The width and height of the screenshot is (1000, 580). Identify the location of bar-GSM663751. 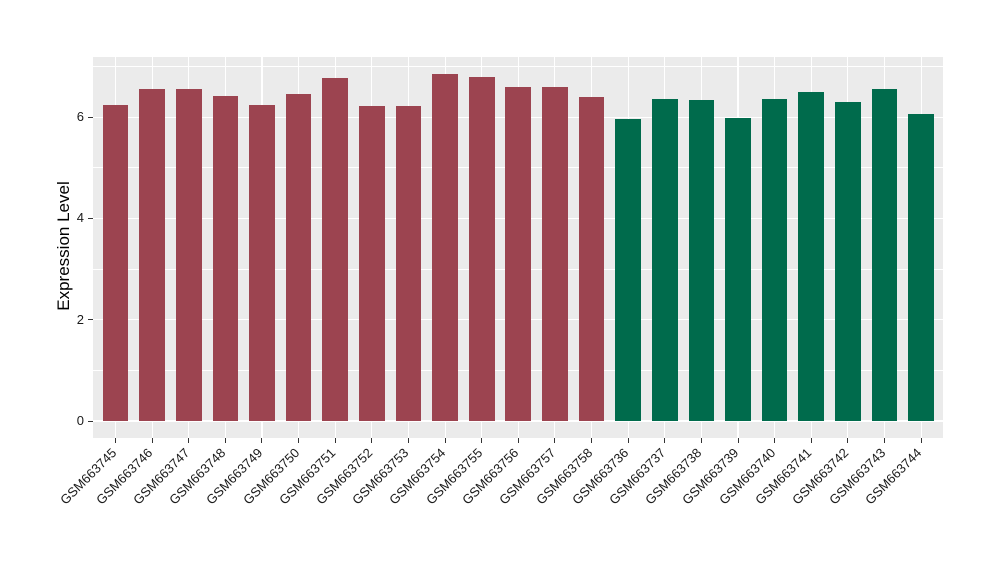
(335, 249).